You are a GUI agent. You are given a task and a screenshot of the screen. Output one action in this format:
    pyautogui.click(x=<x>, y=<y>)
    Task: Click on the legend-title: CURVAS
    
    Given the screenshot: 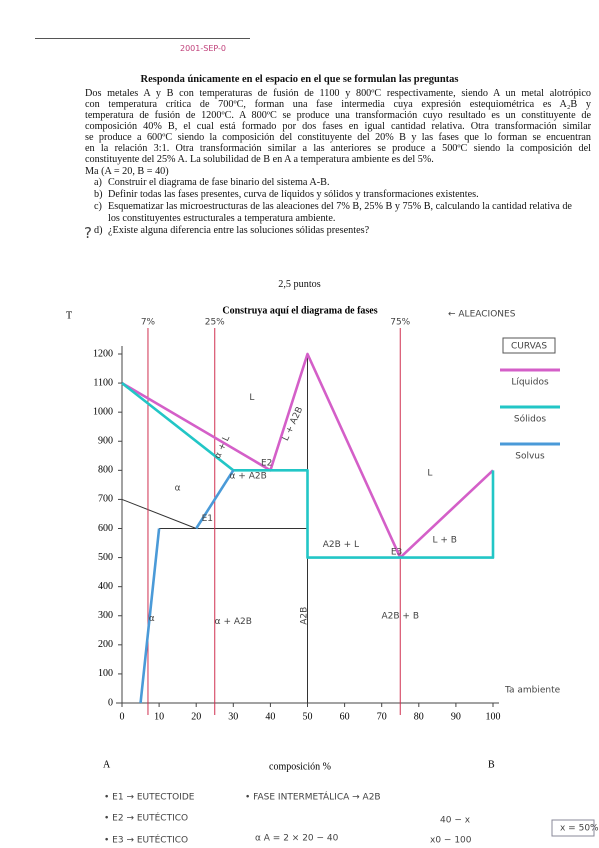 What is the action you would take?
    pyautogui.click(x=529, y=347)
    